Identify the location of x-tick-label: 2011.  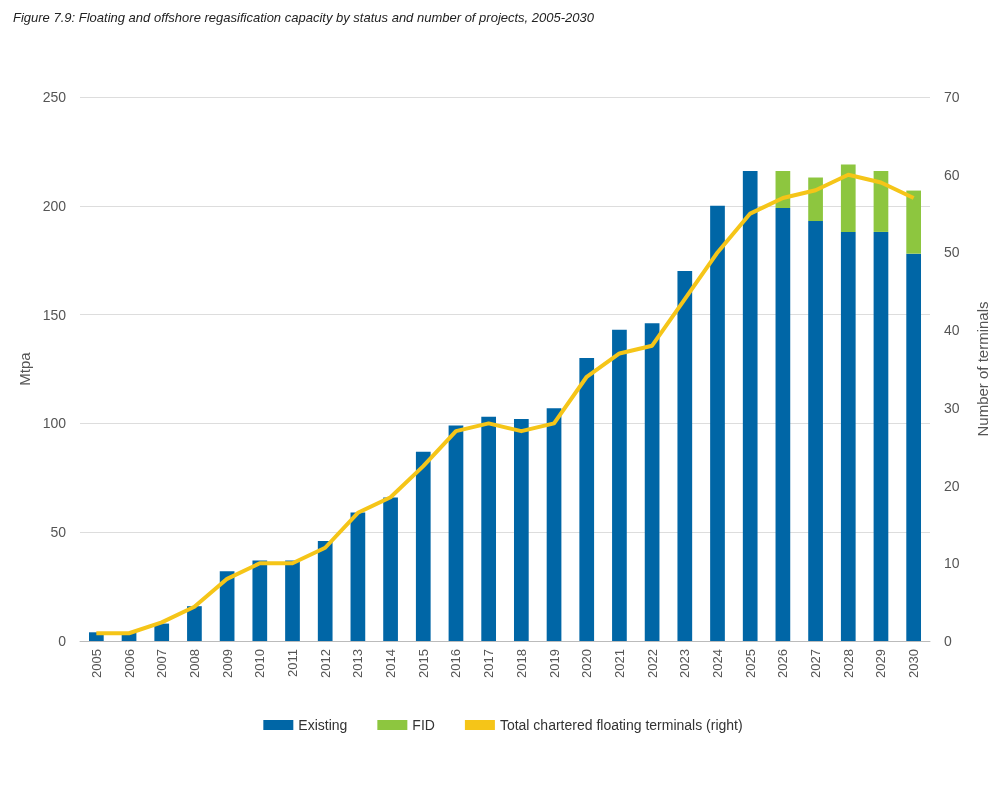
(292, 663).